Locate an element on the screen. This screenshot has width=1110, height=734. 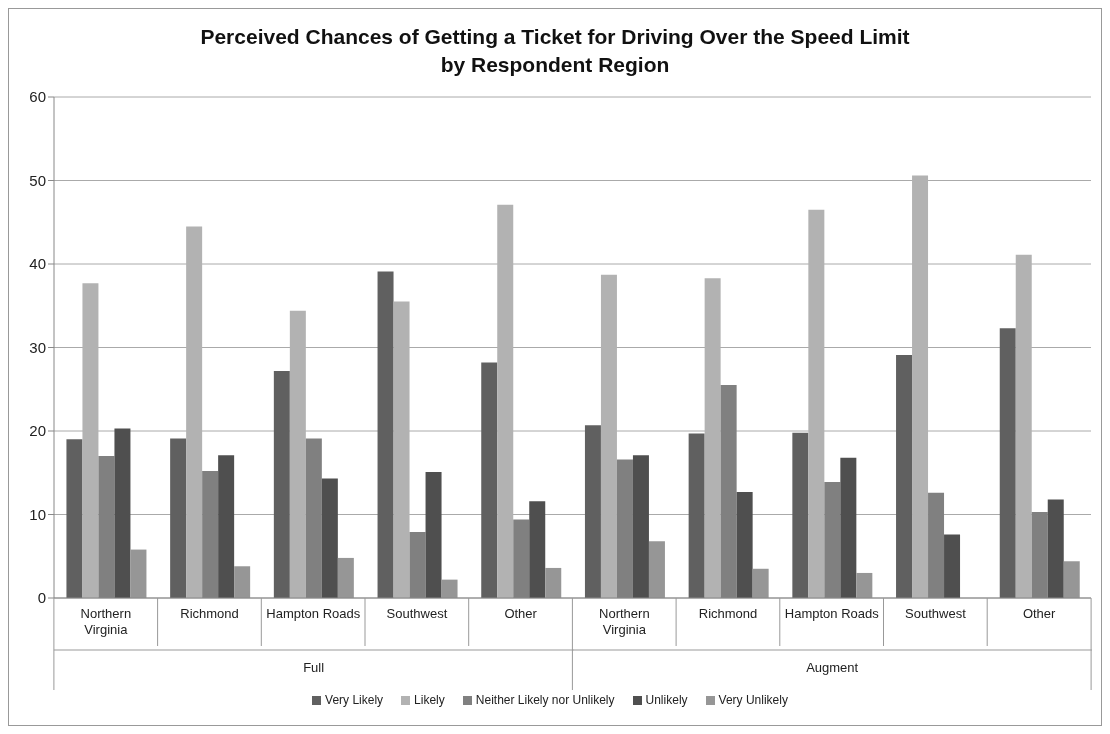
text: Augment is located at coordinates (832, 667).